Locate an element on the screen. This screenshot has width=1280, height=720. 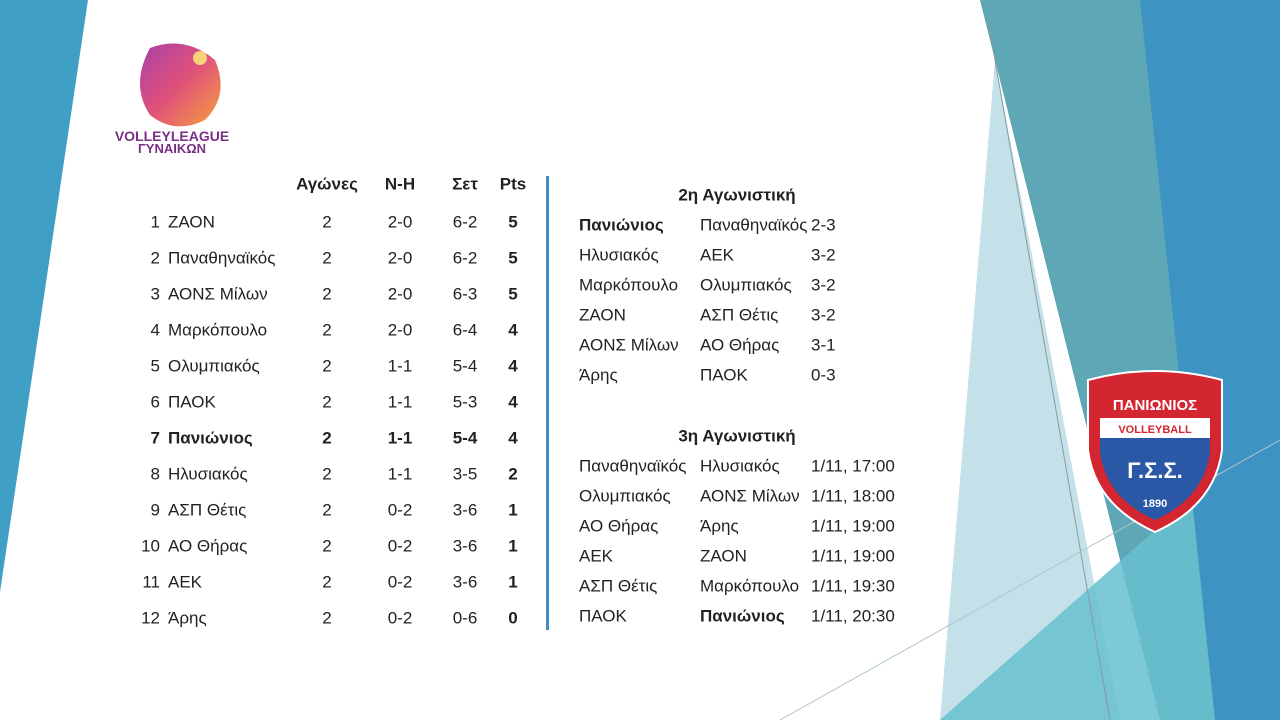
badge-band is located at coordinates (1155, 428).